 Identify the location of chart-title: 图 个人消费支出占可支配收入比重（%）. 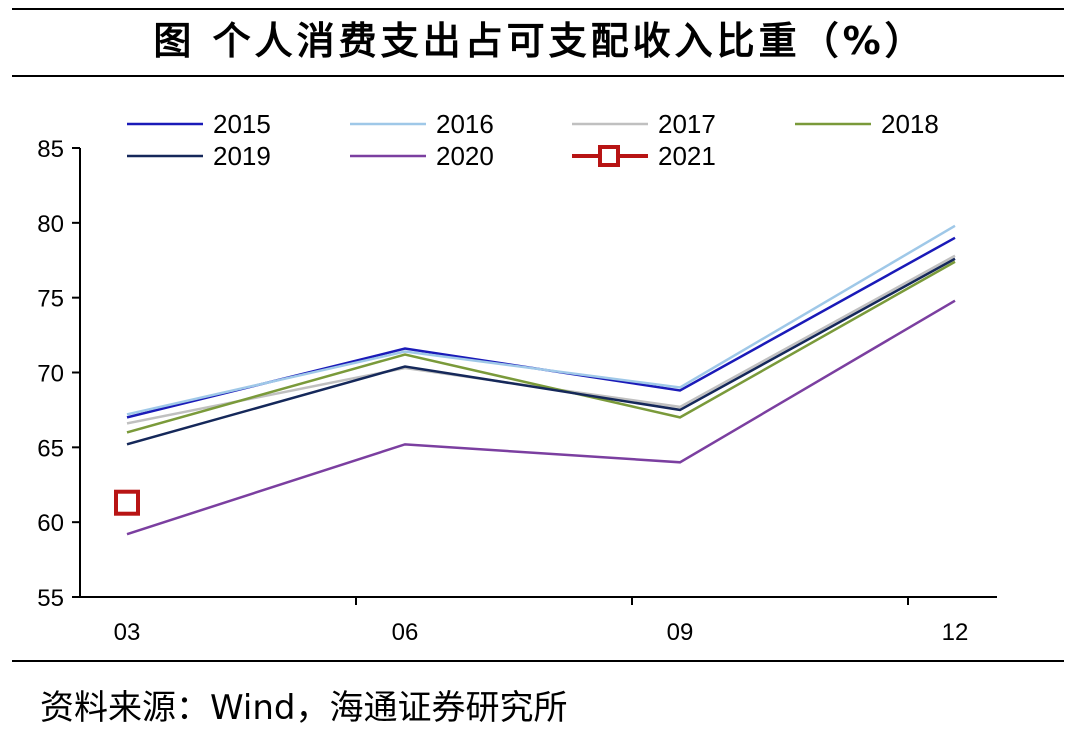
(540, 41).